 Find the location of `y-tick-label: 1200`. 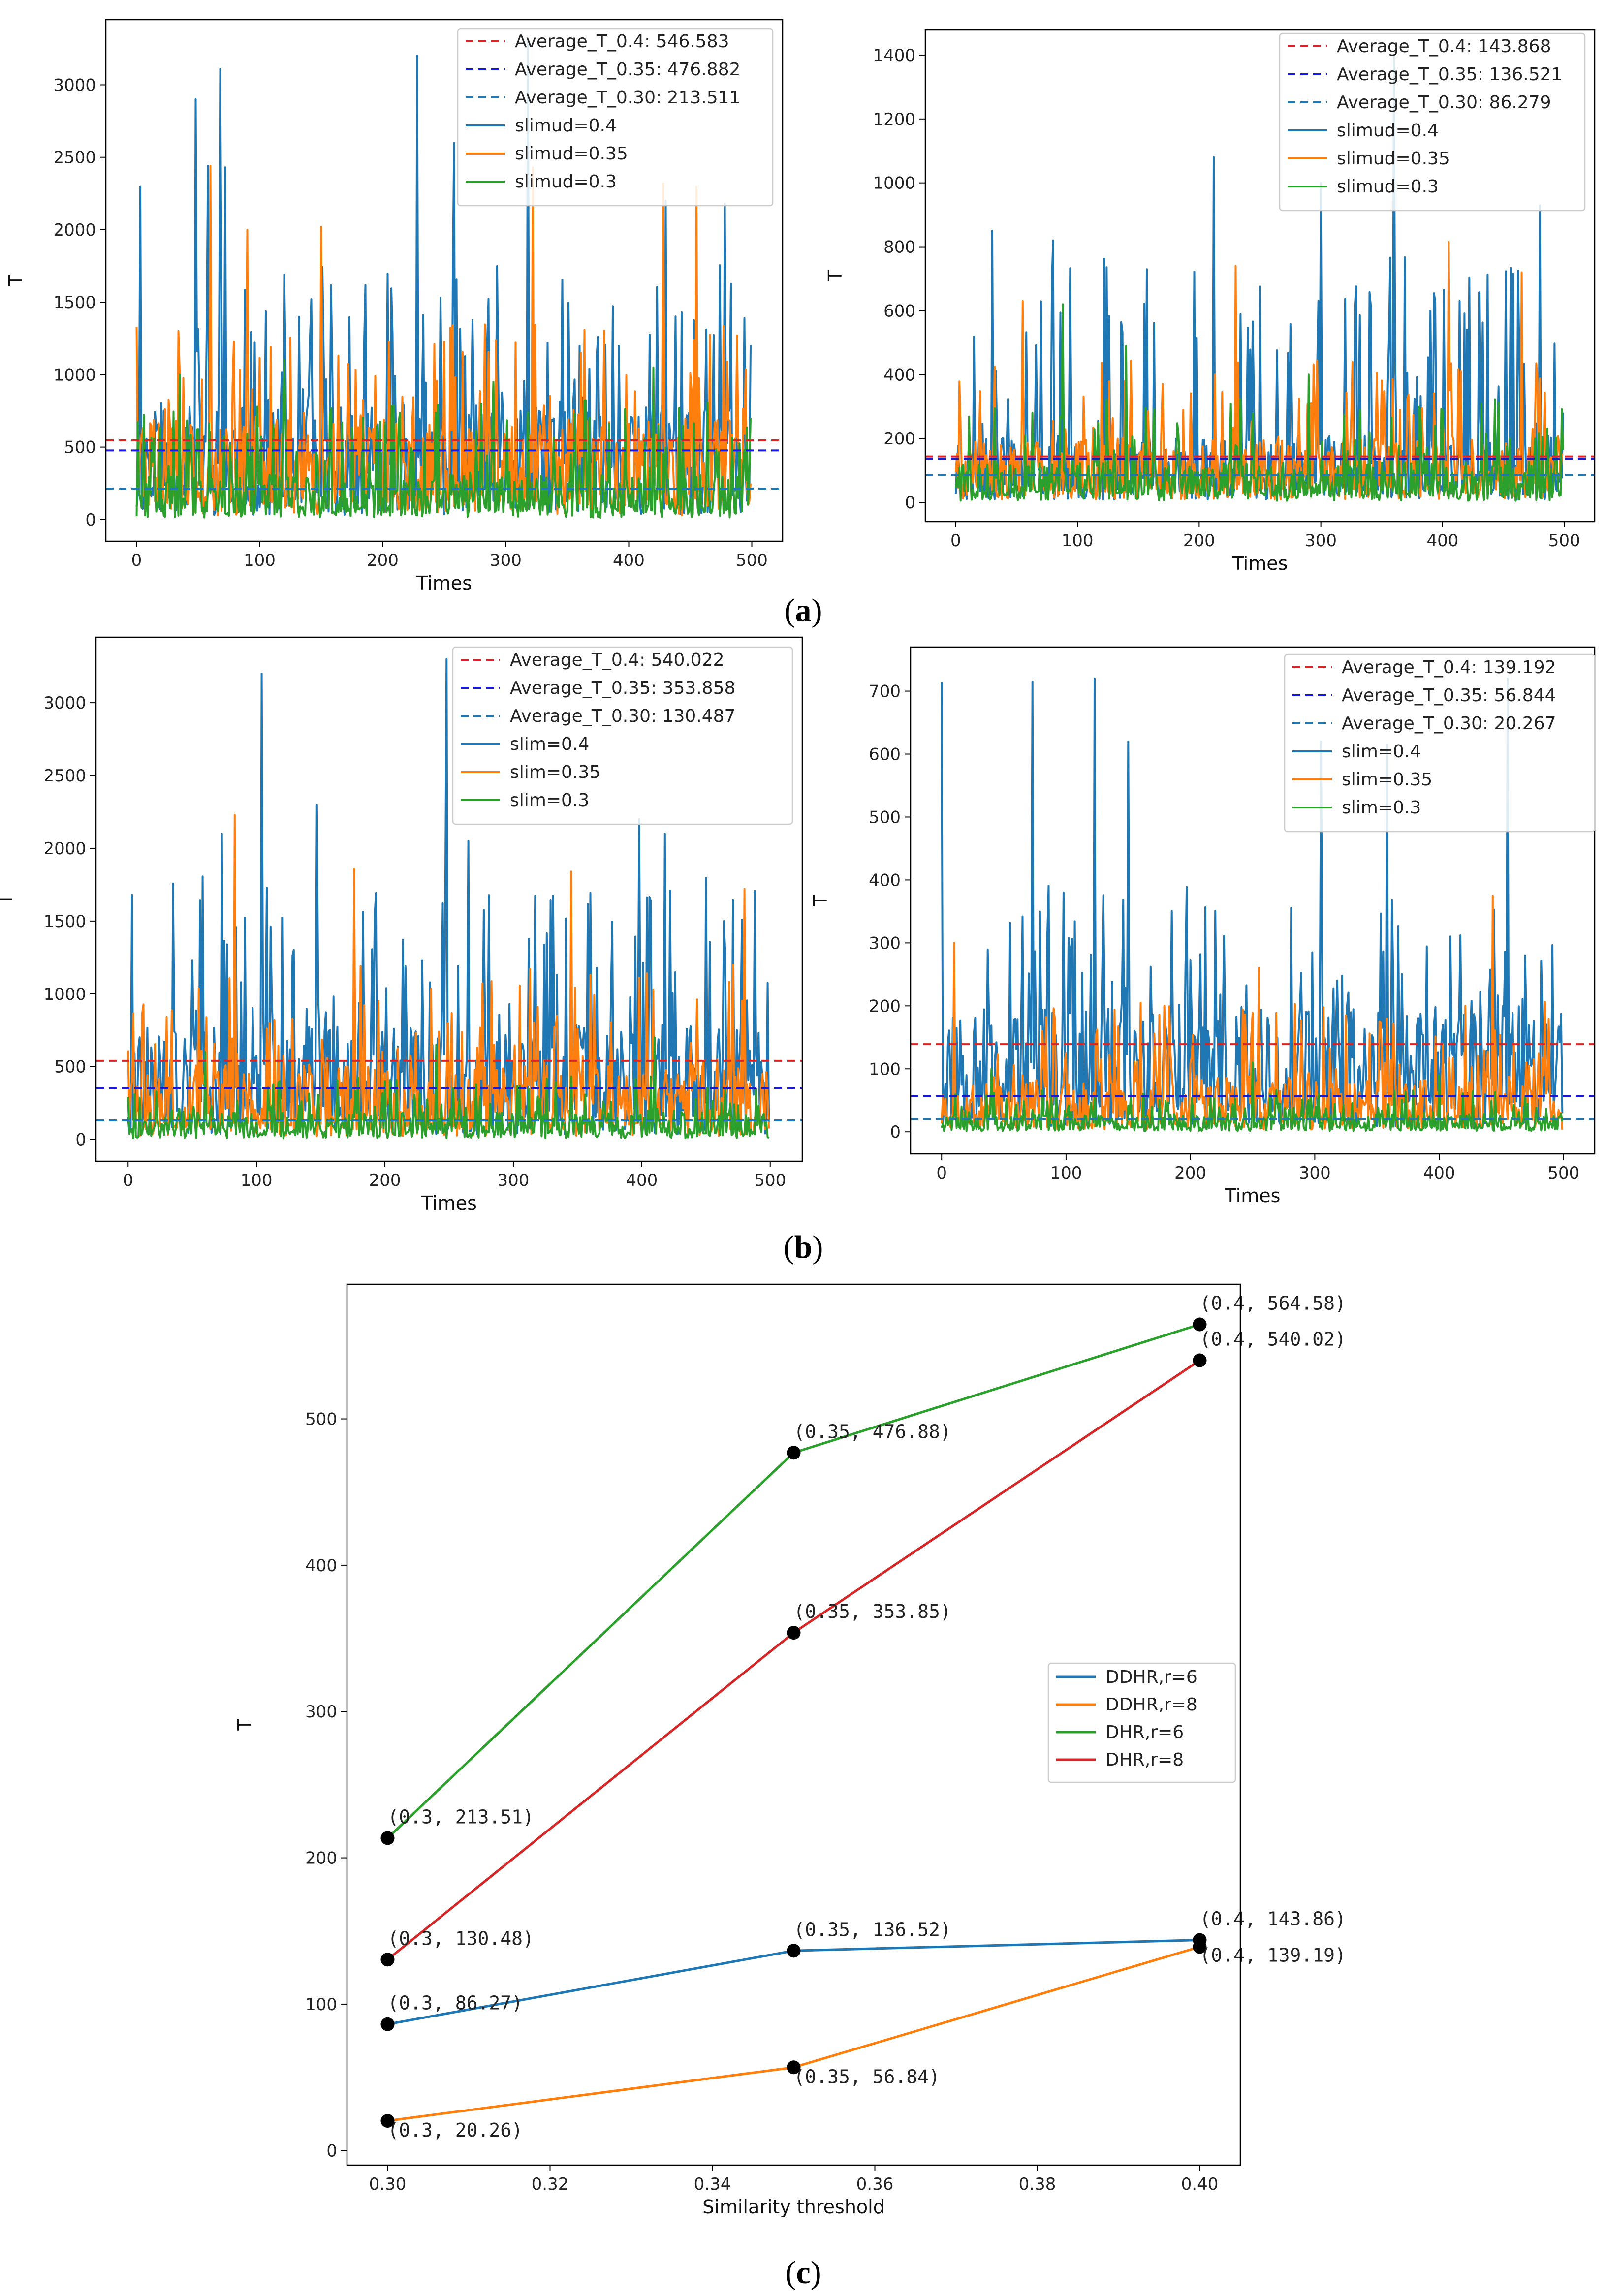

y-tick-label: 1200 is located at coordinates (894, 120).